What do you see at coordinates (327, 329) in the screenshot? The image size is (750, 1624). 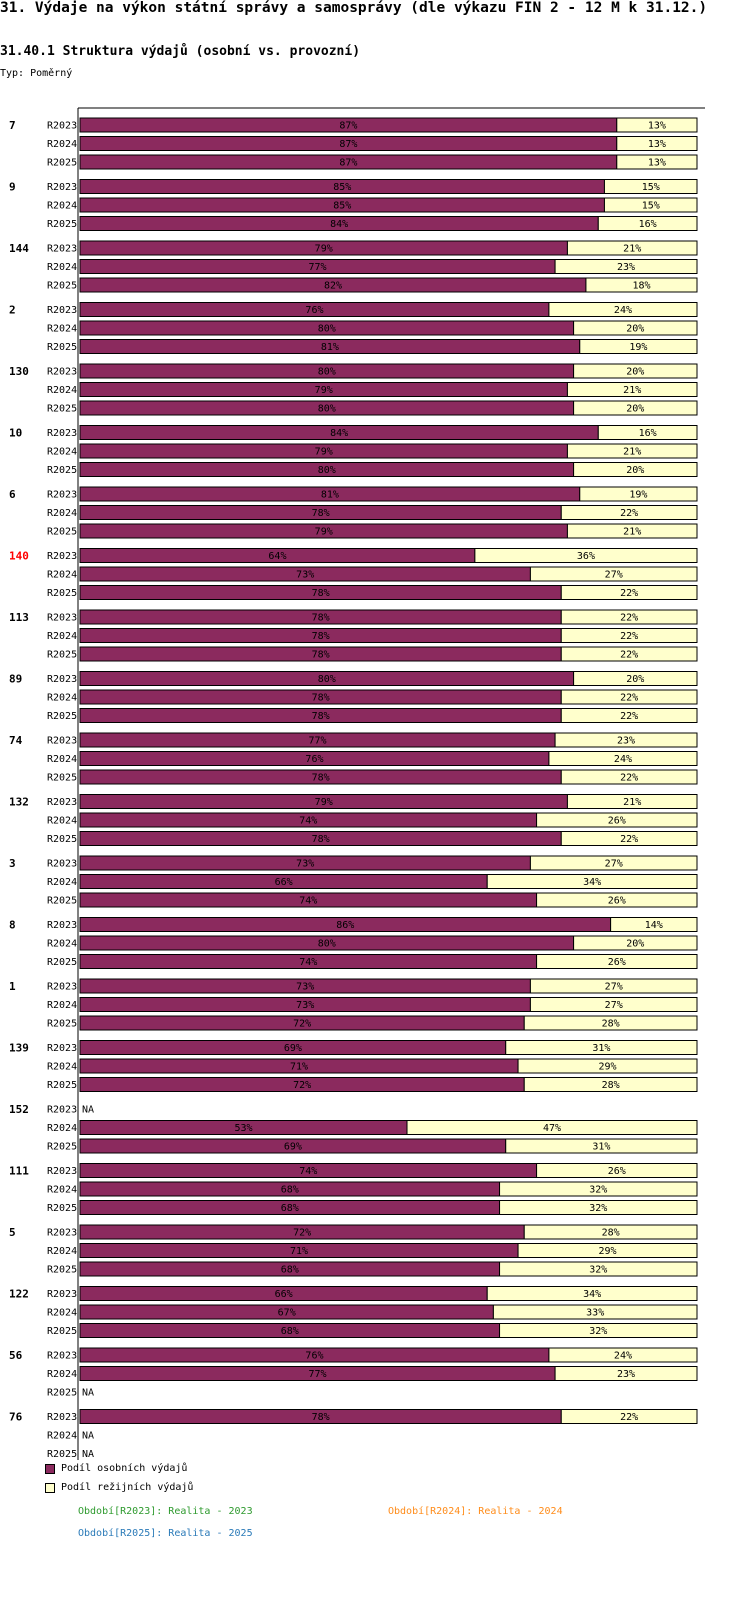 I see `data-label-personal-2-R2024: 80%` at bounding box center [327, 329].